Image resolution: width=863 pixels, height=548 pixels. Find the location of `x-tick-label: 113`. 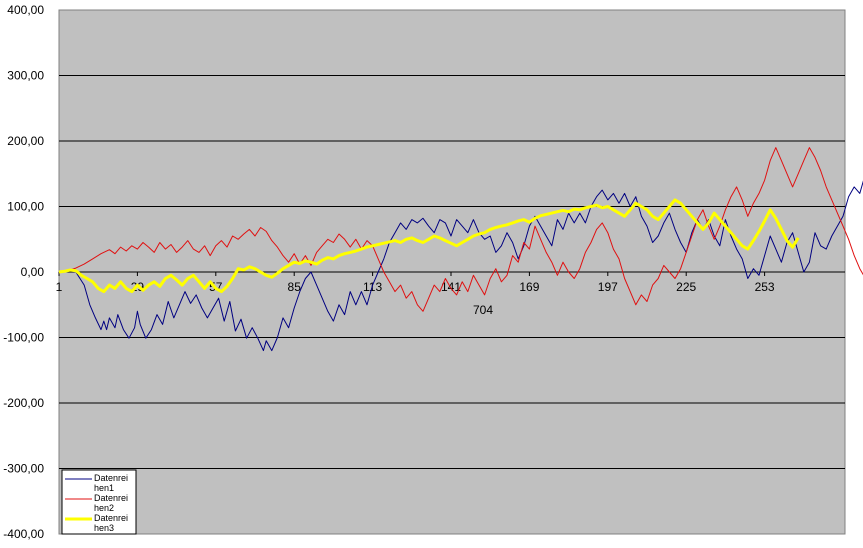

x-tick-label: 113 is located at coordinates (372, 287).